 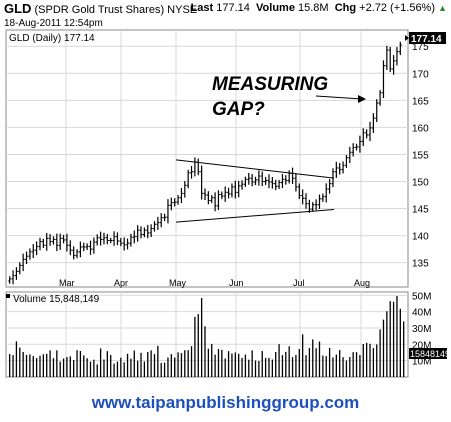 I want to click on price-legend: GLD (Daily) 177.14, so click(x=52, y=38).